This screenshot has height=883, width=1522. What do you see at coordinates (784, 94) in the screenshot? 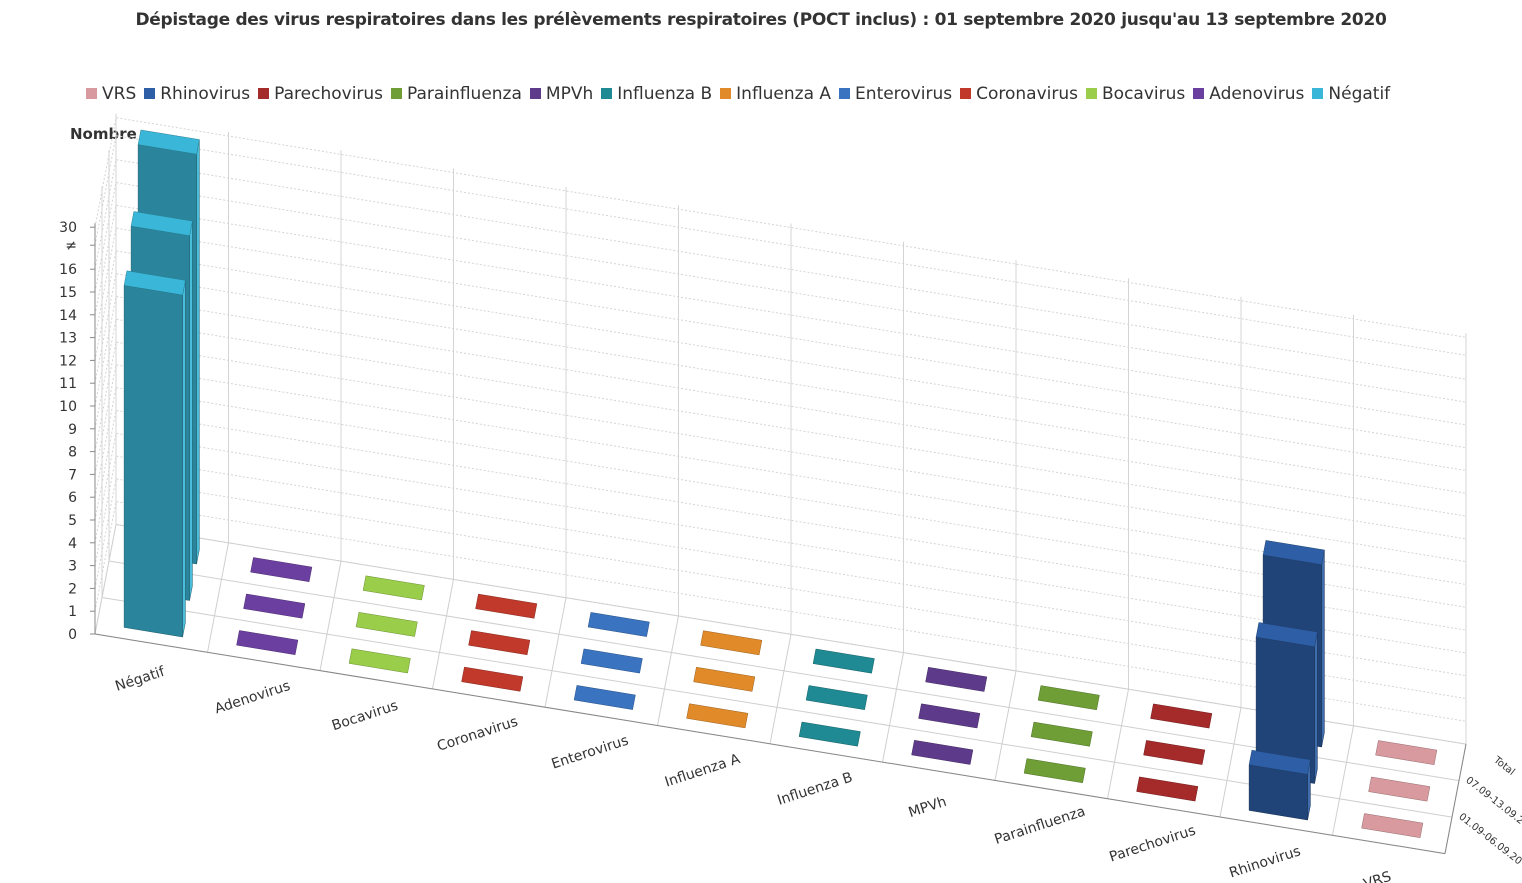
I see `legend-label: Influenza A` at bounding box center [784, 94].